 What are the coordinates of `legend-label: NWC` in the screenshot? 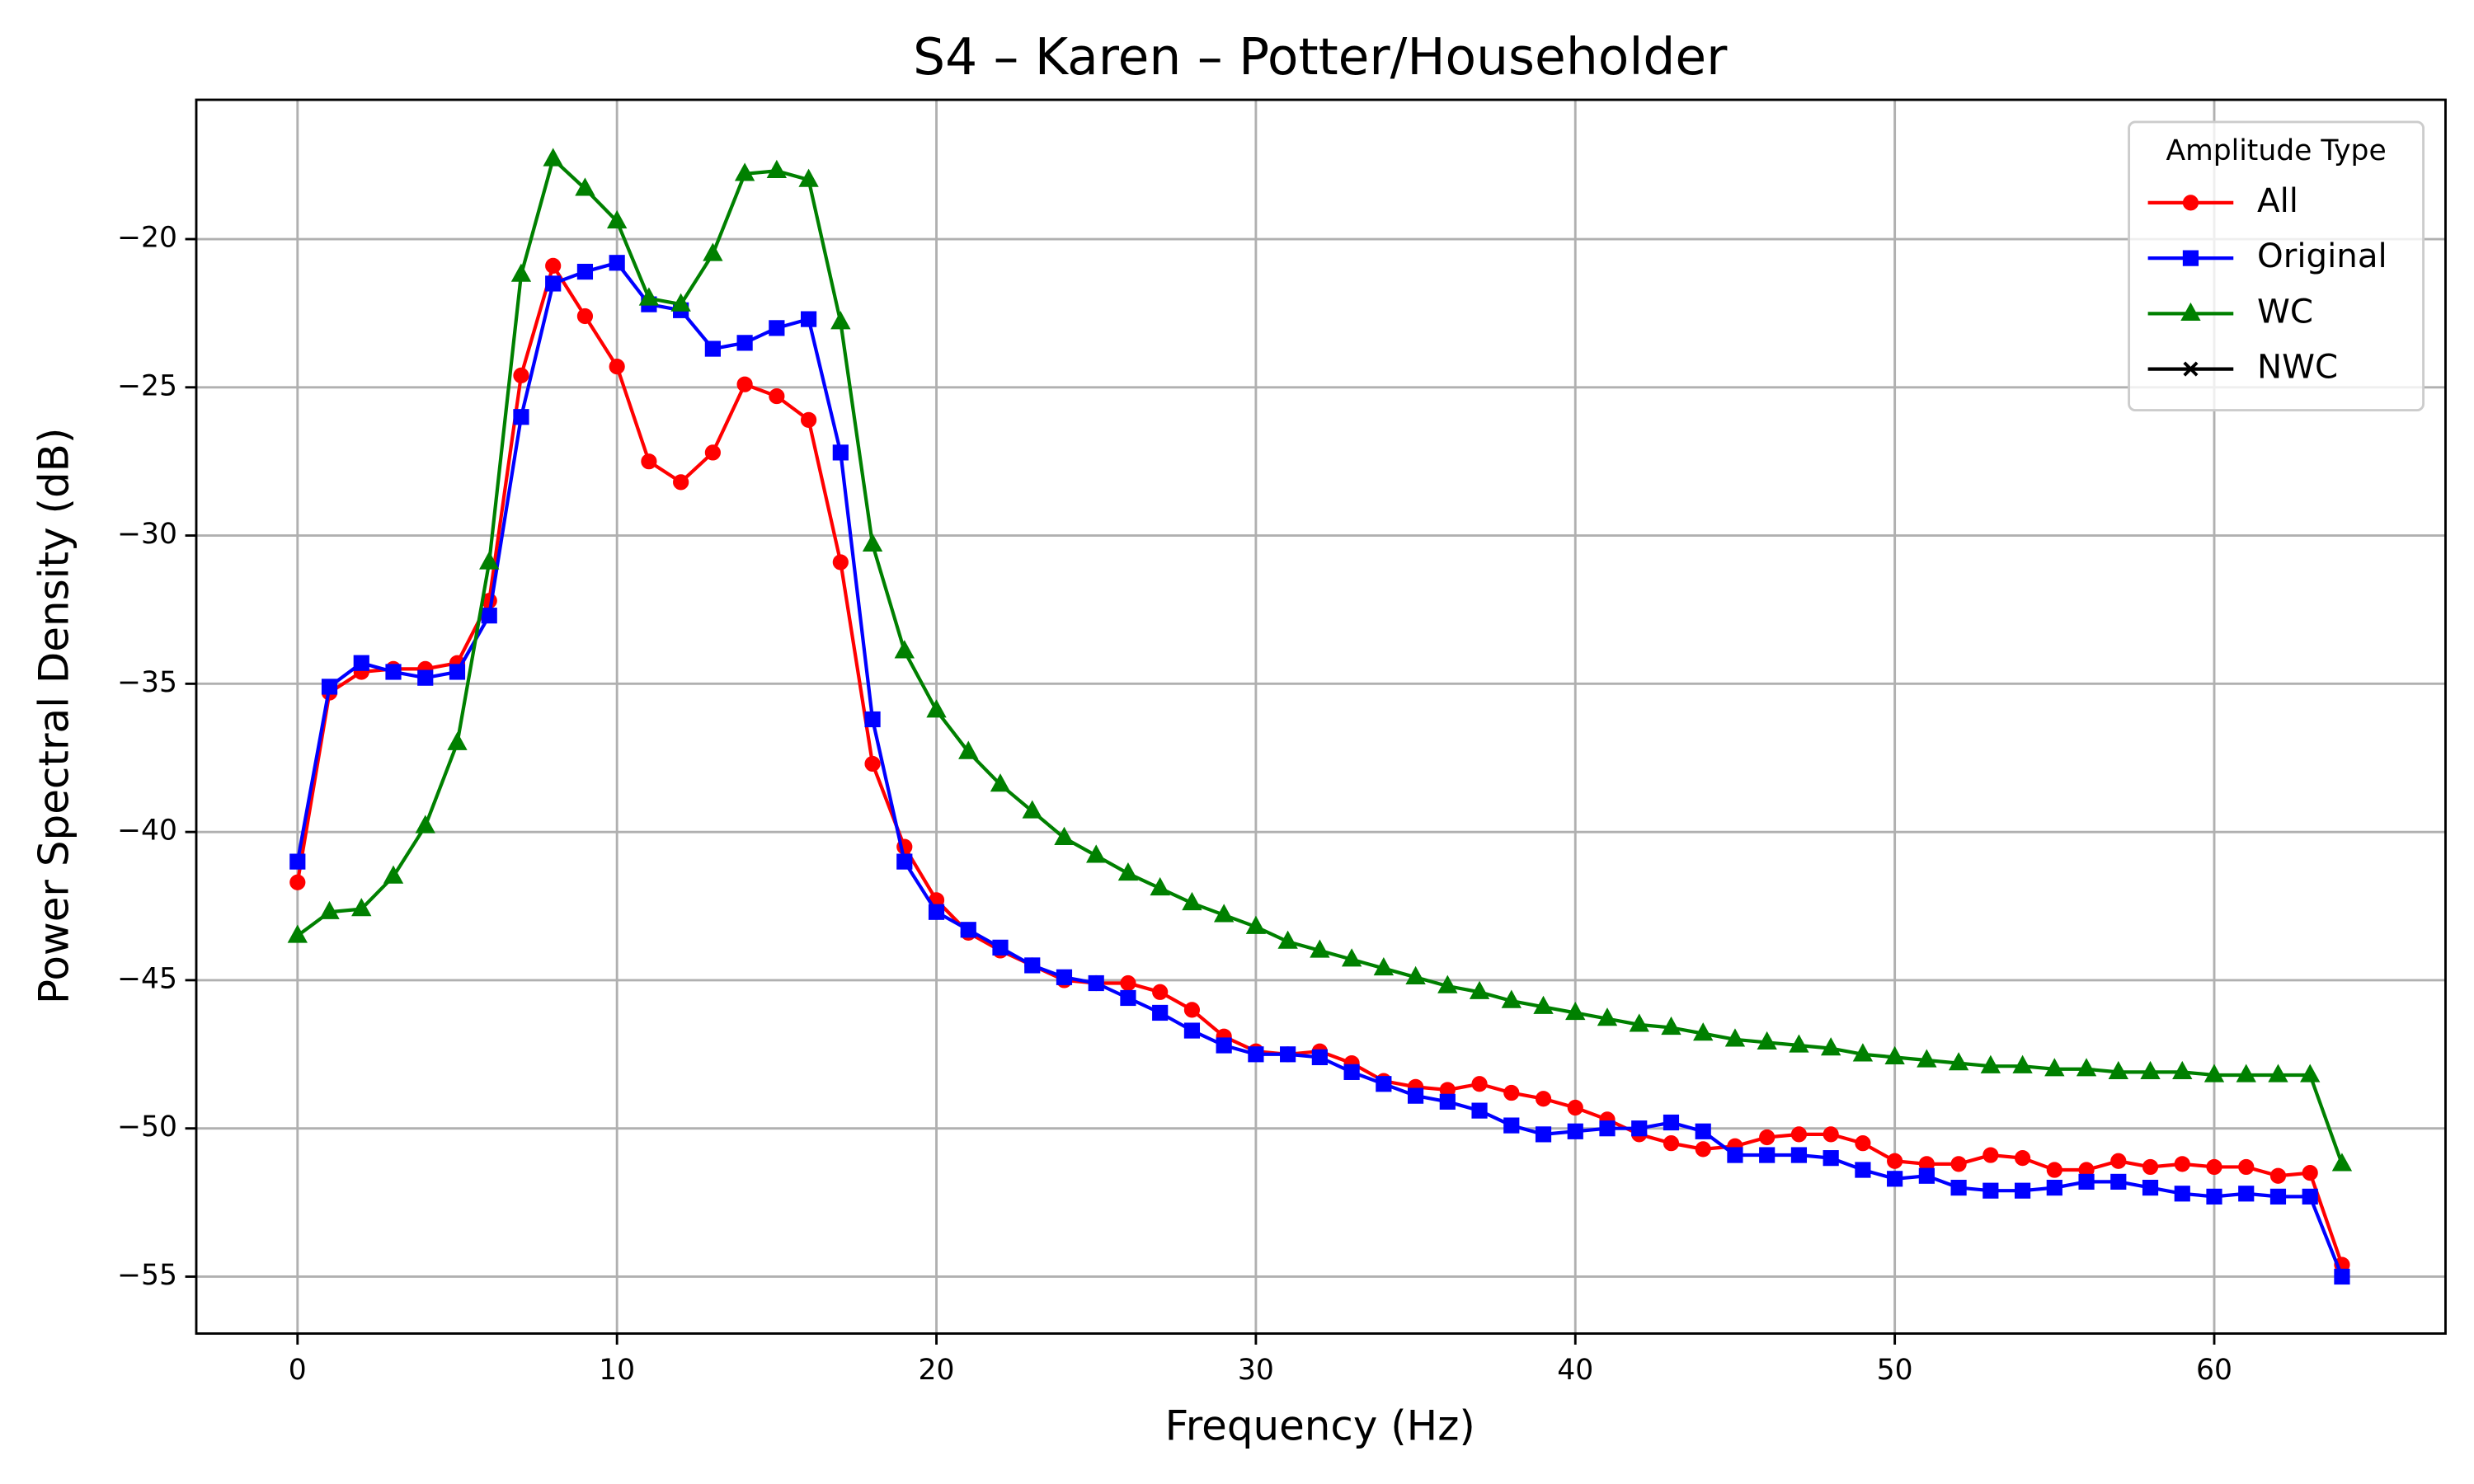 It's located at (2297, 367).